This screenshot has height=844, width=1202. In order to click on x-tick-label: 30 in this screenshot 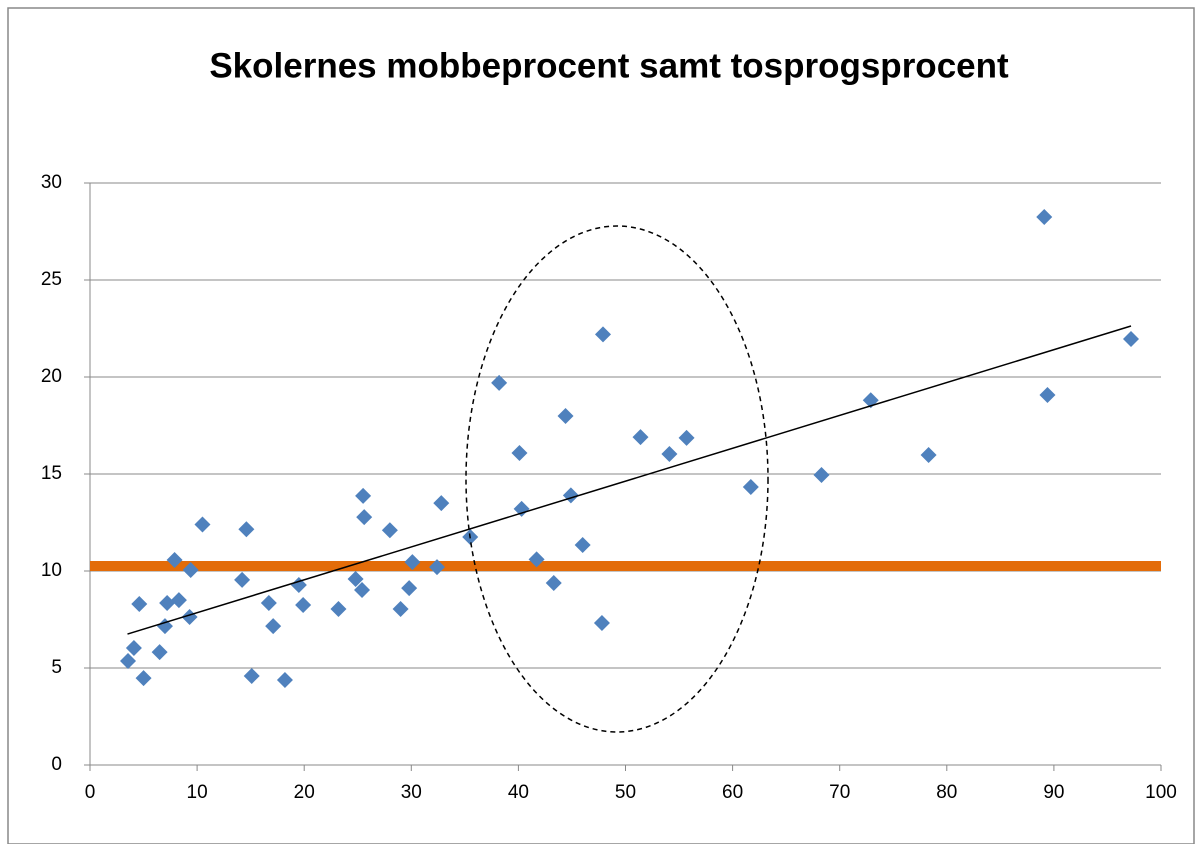, I will do `click(411, 792)`.